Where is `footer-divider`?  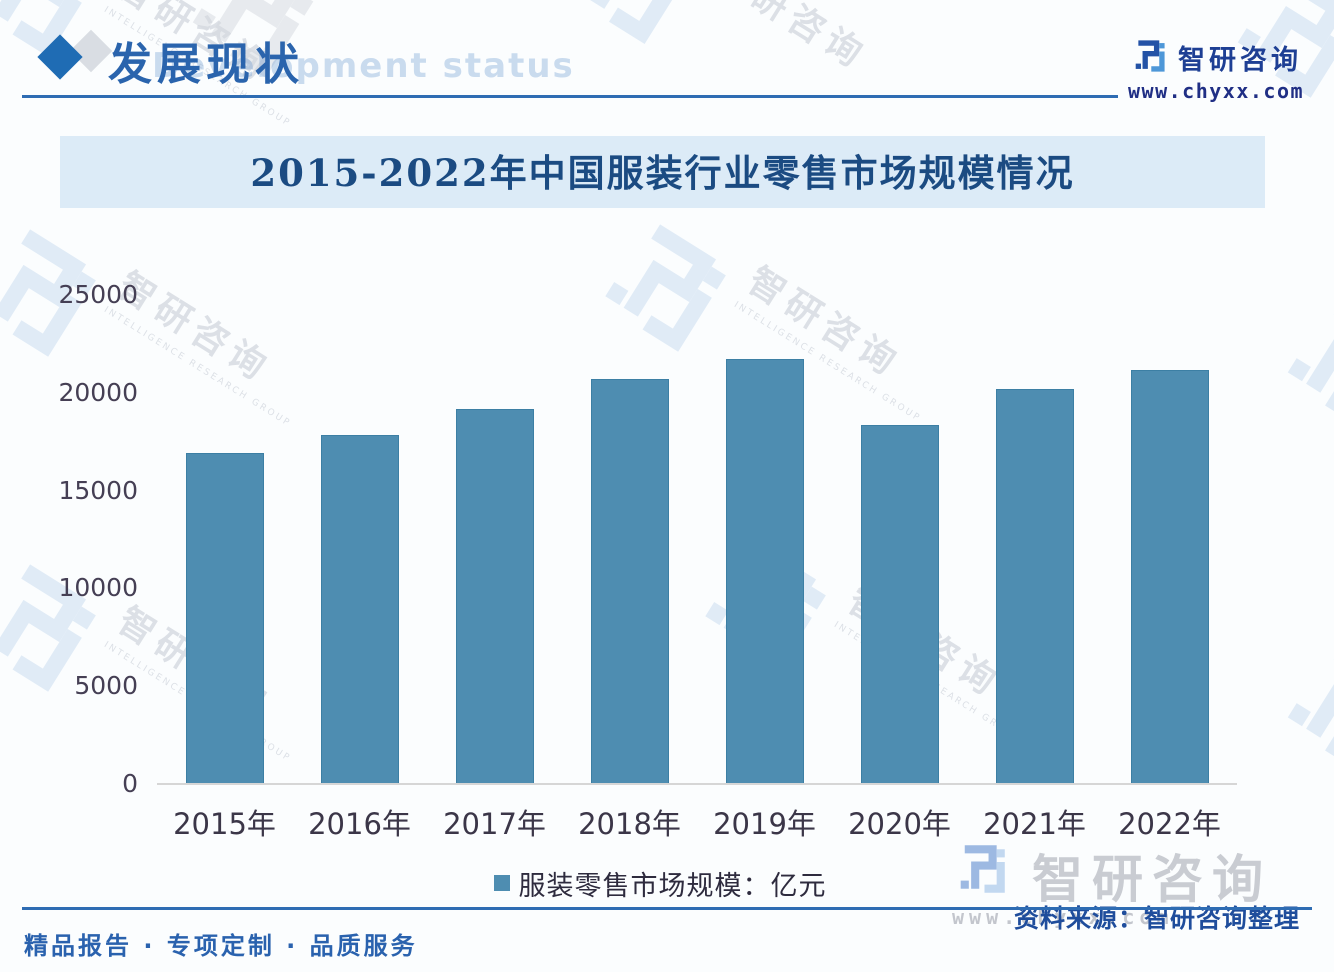
footer-divider is located at coordinates (667, 908).